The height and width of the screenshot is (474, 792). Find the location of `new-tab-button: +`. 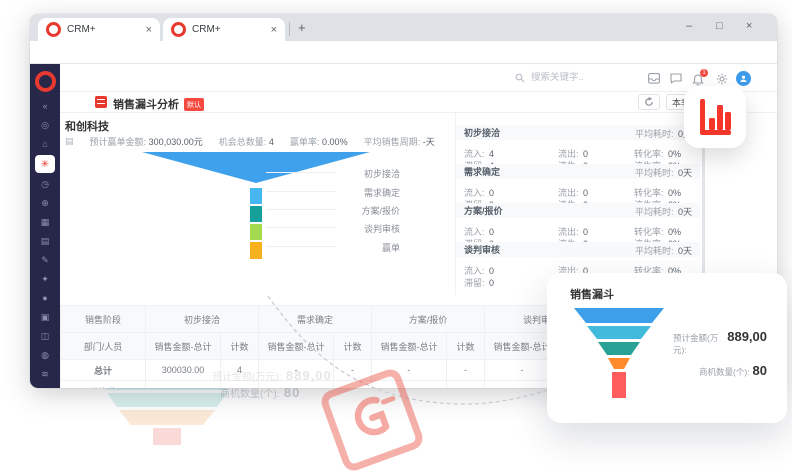

new-tab-button: + is located at coordinates (302, 27).